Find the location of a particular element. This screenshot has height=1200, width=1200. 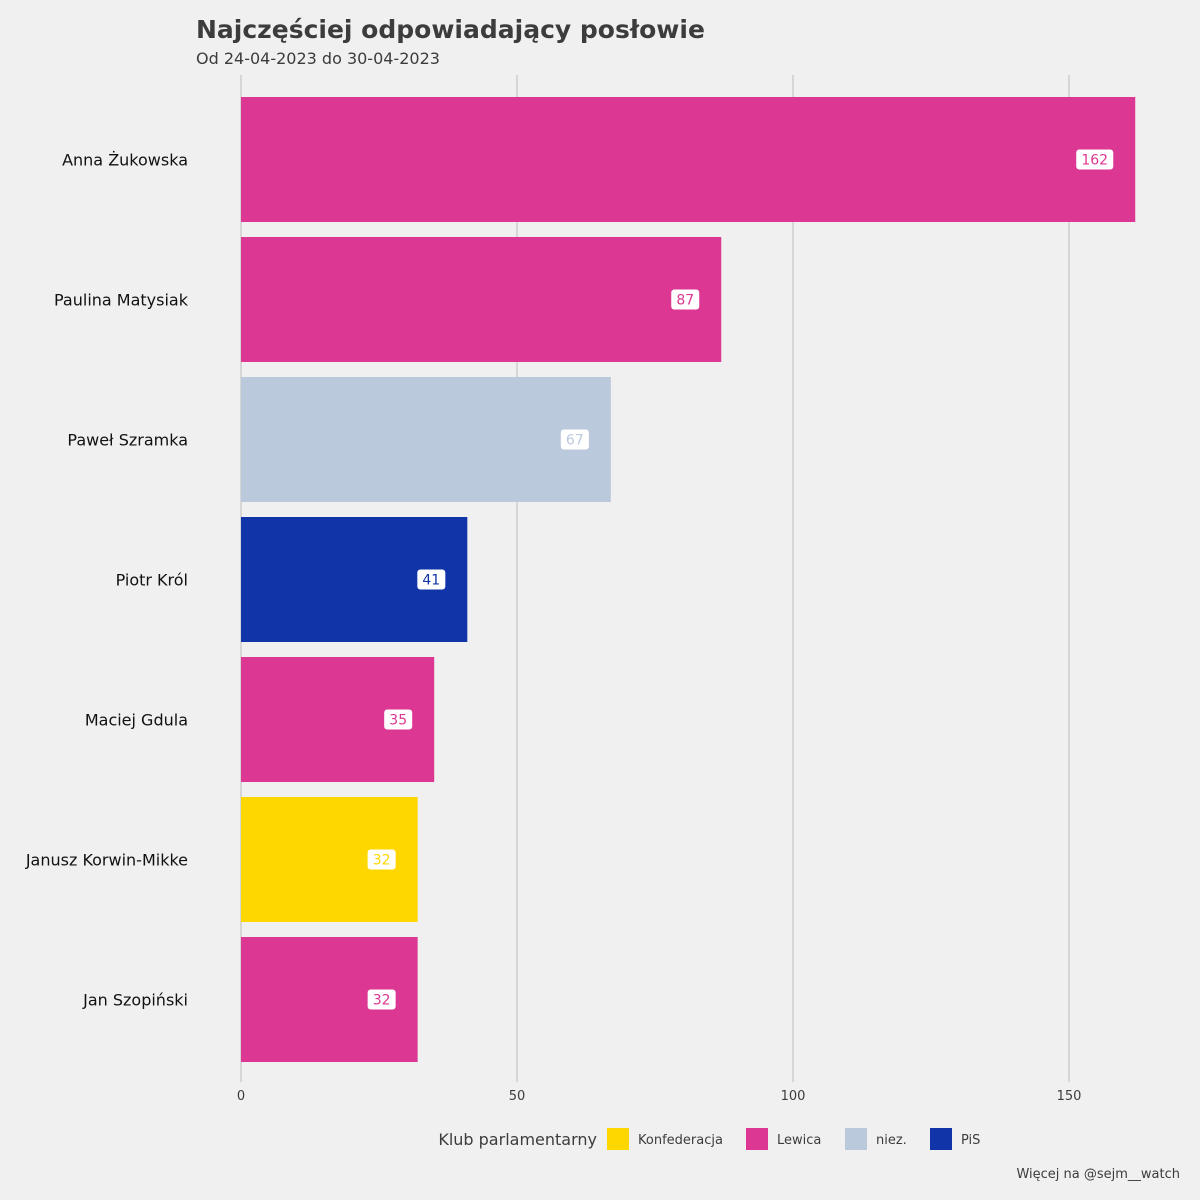

data-label: 162 is located at coordinates (1094, 161).